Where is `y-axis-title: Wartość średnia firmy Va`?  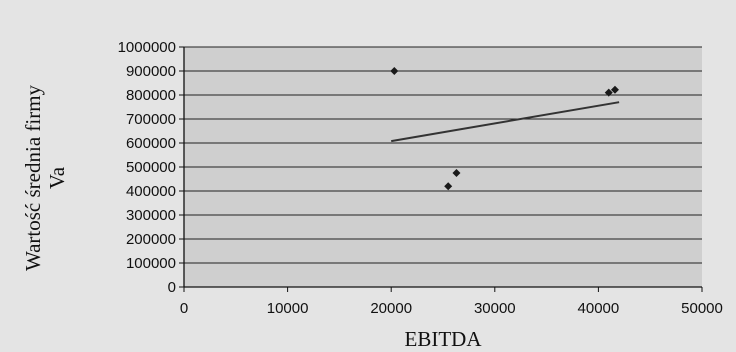
y-axis-title: Wartość średnia firmy Va is located at coordinates (45, 177).